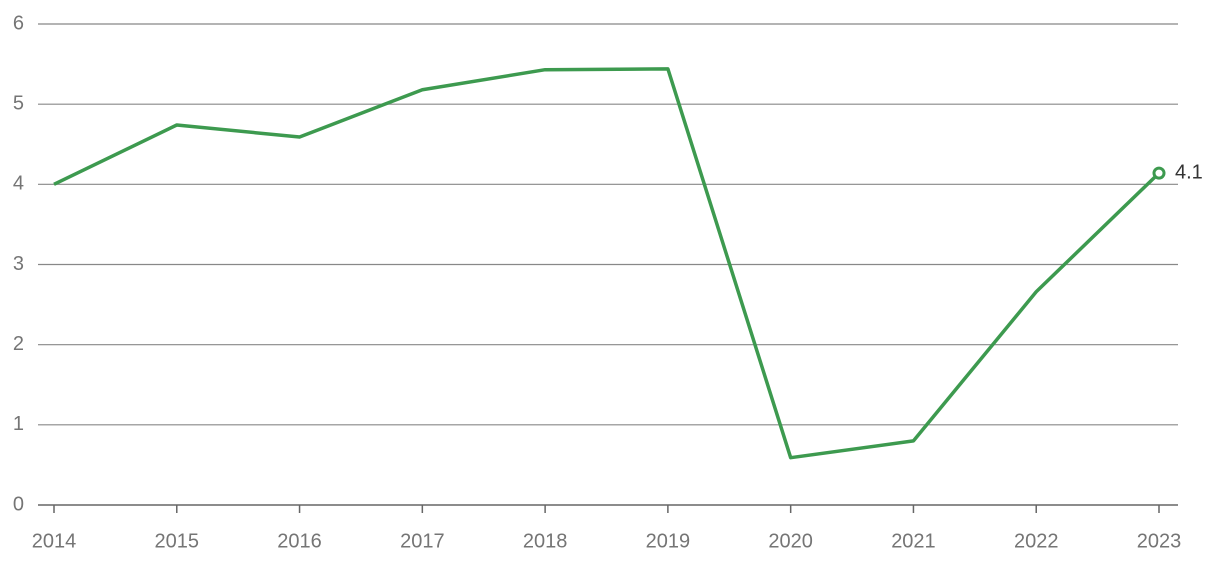 Image resolution: width=1220 pixels, height=566 pixels. What do you see at coordinates (668, 541) in the screenshot?
I see `x-tick-label: 2019` at bounding box center [668, 541].